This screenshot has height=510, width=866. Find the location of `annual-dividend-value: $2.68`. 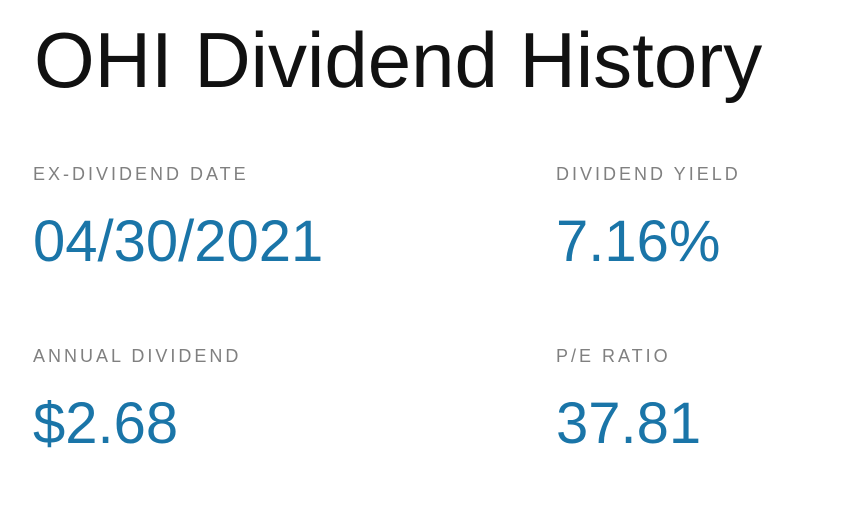

annual-dividend-value: $2.68 is located at coordinates (106, 423).